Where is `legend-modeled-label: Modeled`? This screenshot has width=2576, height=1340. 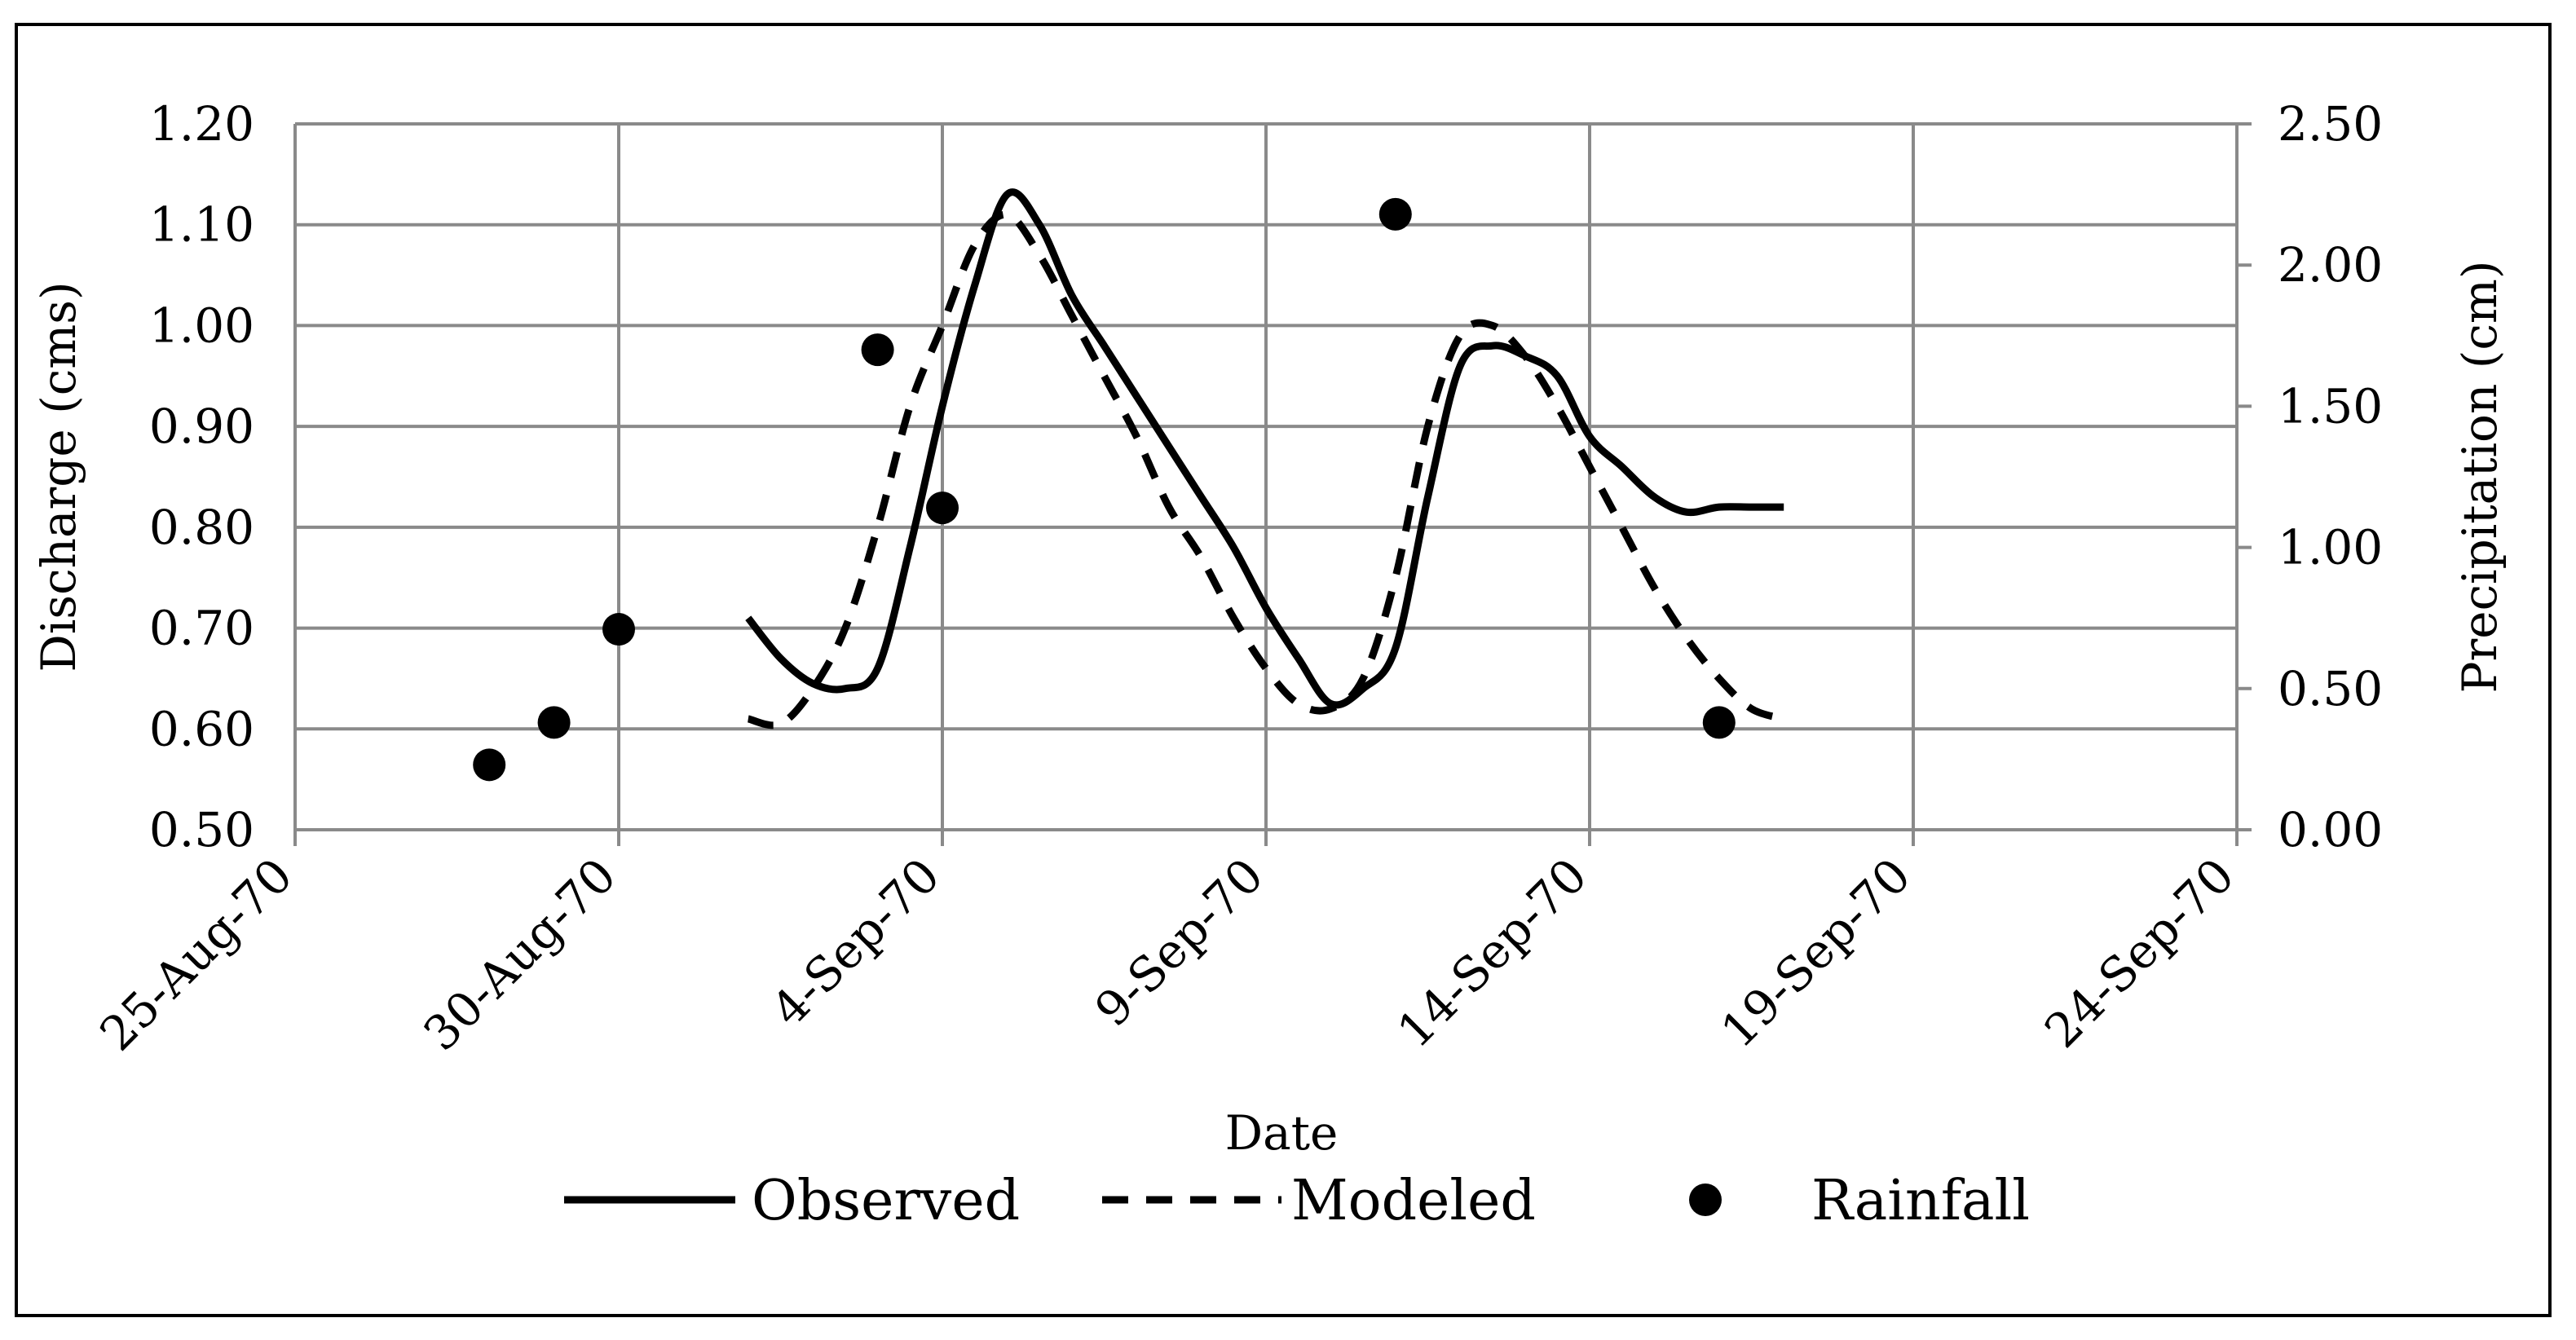 legend-modeled-label: Modeled is located at coordinates (1413, 1201).